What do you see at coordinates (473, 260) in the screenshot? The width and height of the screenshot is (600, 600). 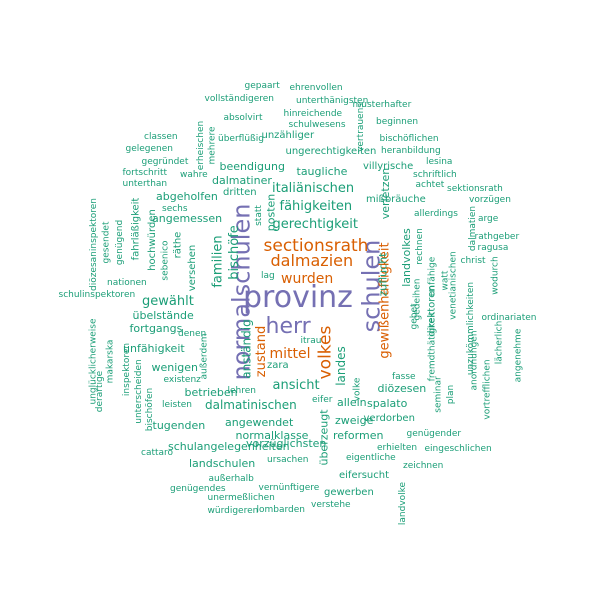 I see `word-cloud-word: christ` at bounding box center [473, 260].